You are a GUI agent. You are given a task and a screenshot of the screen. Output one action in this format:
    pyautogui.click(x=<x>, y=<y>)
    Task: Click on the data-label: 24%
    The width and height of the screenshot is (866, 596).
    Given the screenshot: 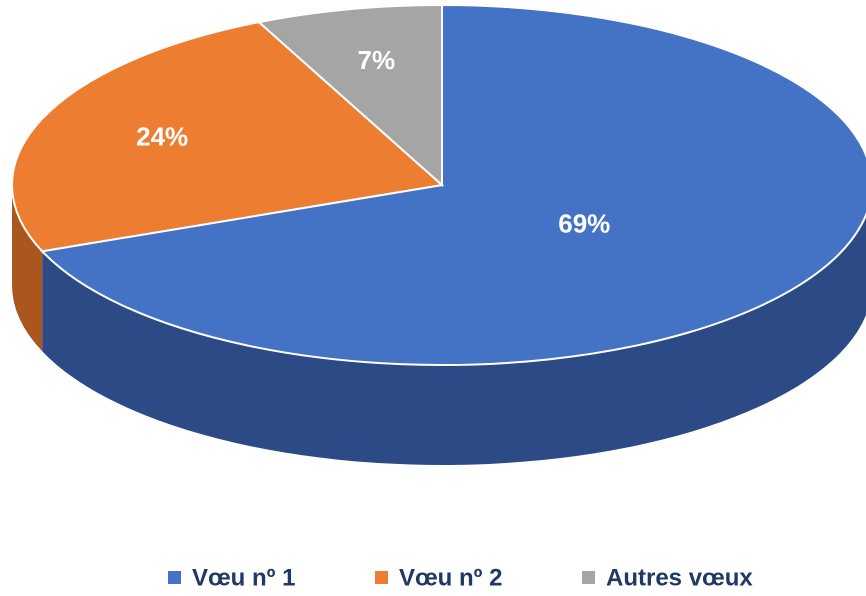 What is the action you would take?
    pyautogui.click(x=162, y=136)
    